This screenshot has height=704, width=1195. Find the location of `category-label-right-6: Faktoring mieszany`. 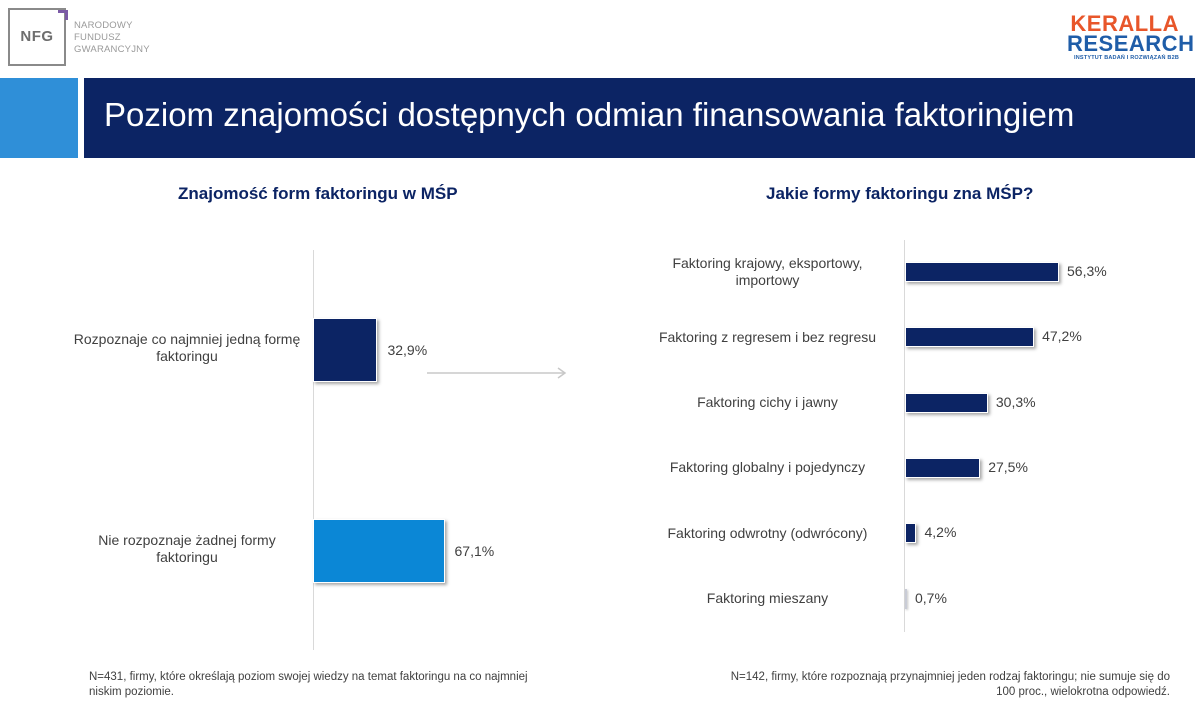

category-label-right-6: Faktoring mieszany is located at coordinates (767, 598).